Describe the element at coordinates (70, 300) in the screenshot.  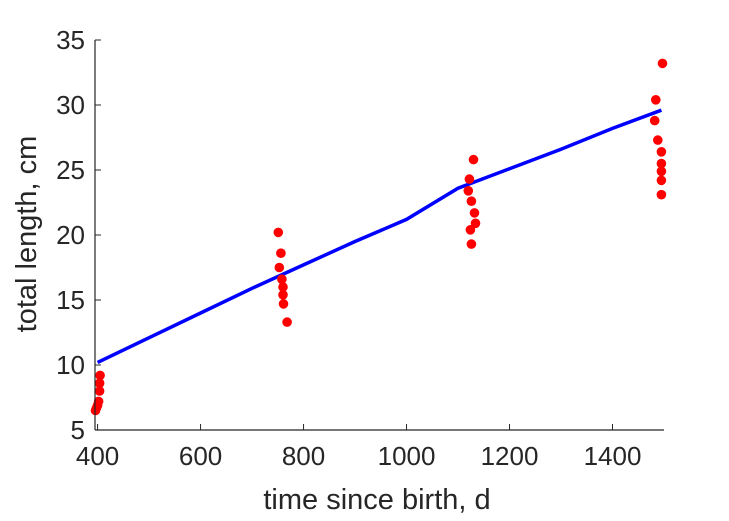
I see `y-tick-label: 15` at that location.